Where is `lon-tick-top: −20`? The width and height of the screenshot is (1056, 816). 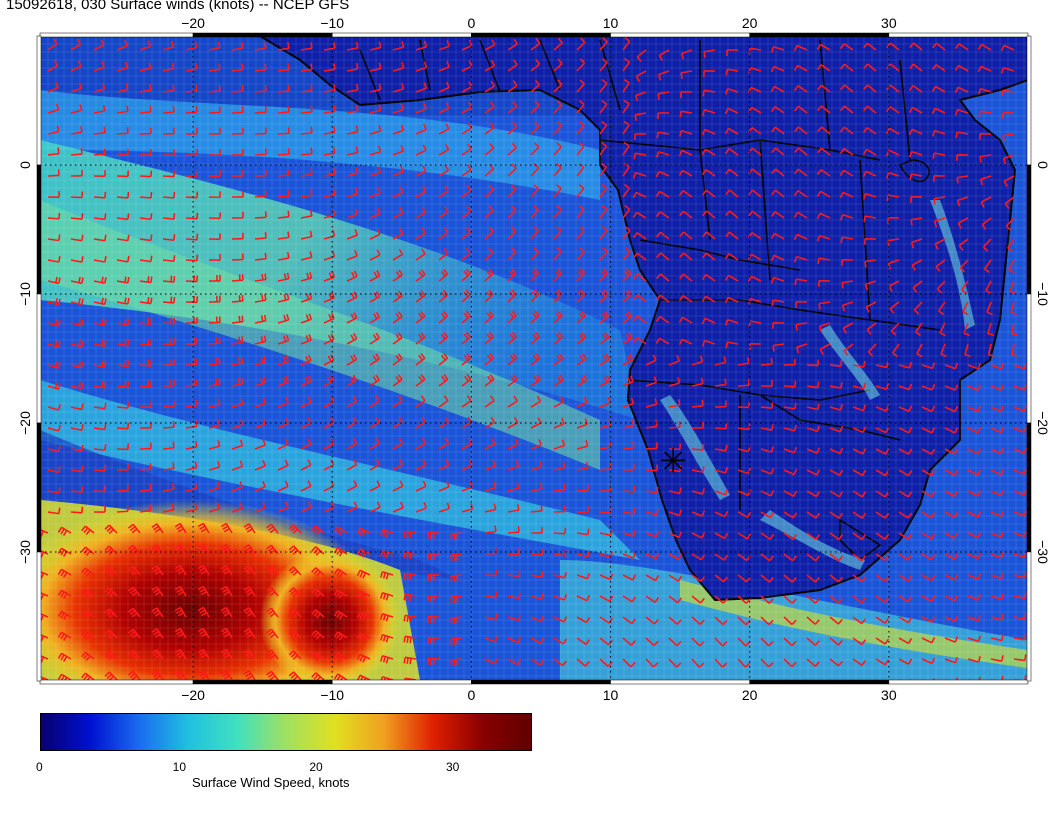
lon-tick-top: −20 is located at coordinates (193, 23).